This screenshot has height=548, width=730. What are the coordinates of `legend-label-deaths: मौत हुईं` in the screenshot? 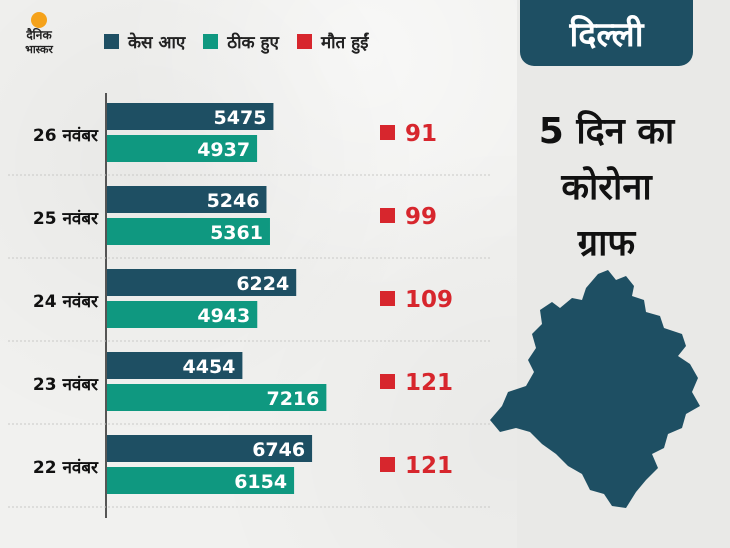 It's located at (344, 42).